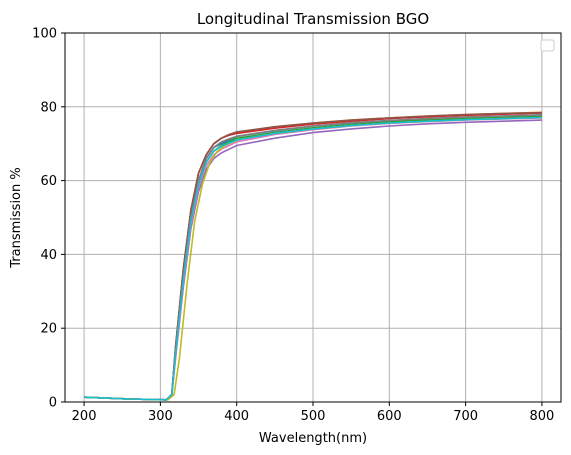 This screenshot has height=455, width=571. Describe the element at coordinates (48, 255) in the screenshot. I see `y-tick-label: 40` at that location.